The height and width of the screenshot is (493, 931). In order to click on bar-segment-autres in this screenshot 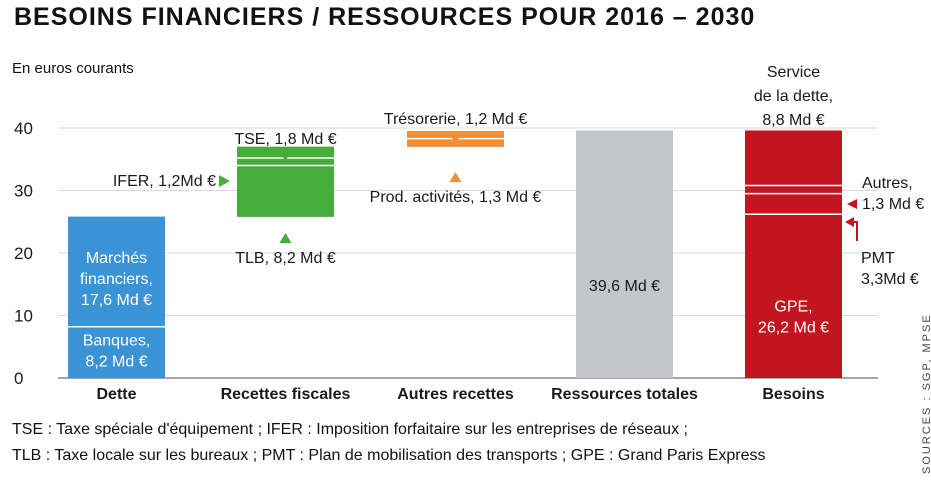, I will do `click(793, 189)`.